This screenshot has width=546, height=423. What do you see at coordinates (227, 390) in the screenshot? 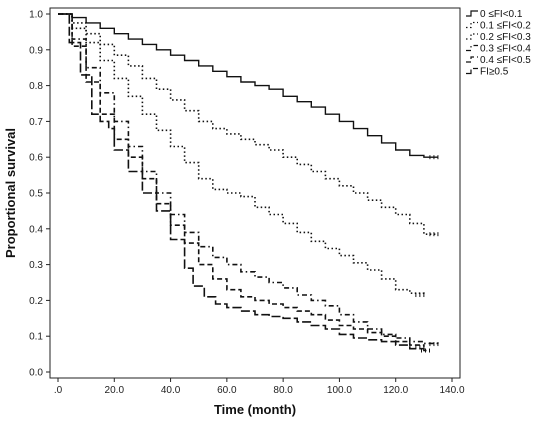
I see `x-tick-label: 60.0` at bounding box center [227, 390].